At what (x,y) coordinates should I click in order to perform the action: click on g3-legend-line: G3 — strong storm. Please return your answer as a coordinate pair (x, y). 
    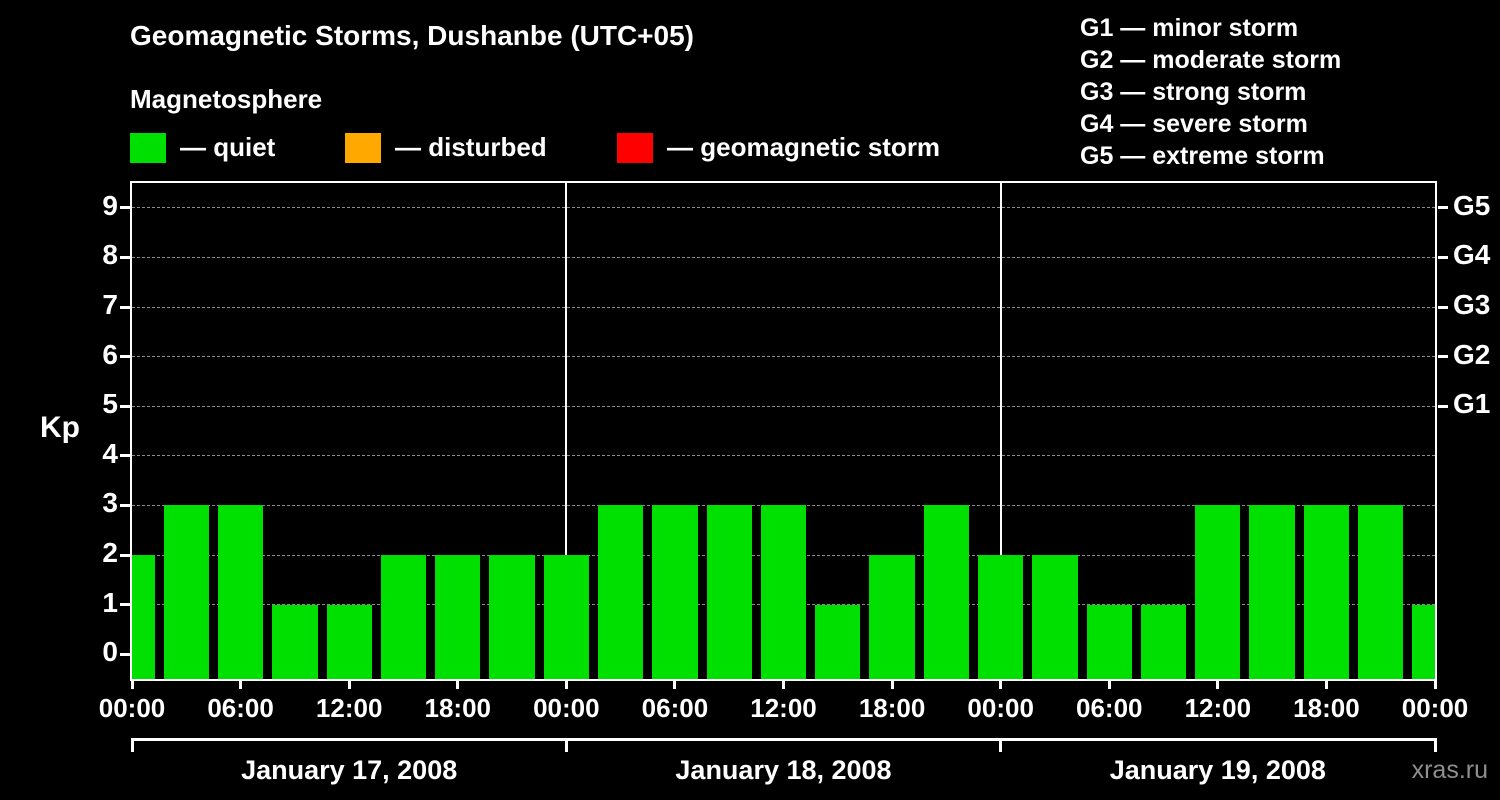
    Looking at the image, I should click on (1193, 92).